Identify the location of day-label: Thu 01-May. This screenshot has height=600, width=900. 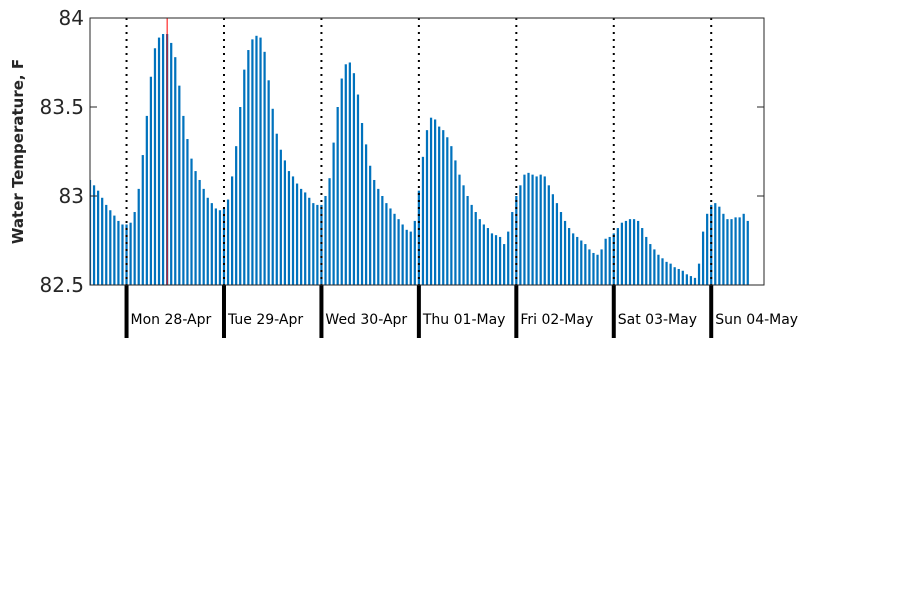
(464, 320).